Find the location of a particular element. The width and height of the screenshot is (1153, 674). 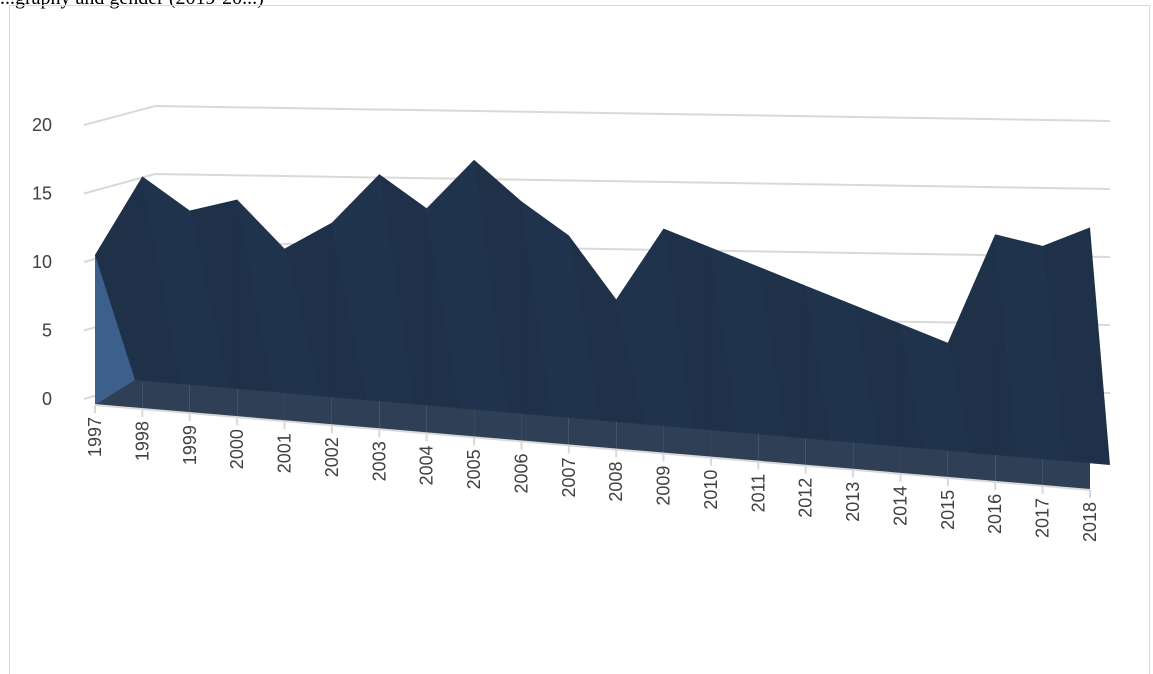

x-tick-label: 1997 is located at coordinates (95, 437).